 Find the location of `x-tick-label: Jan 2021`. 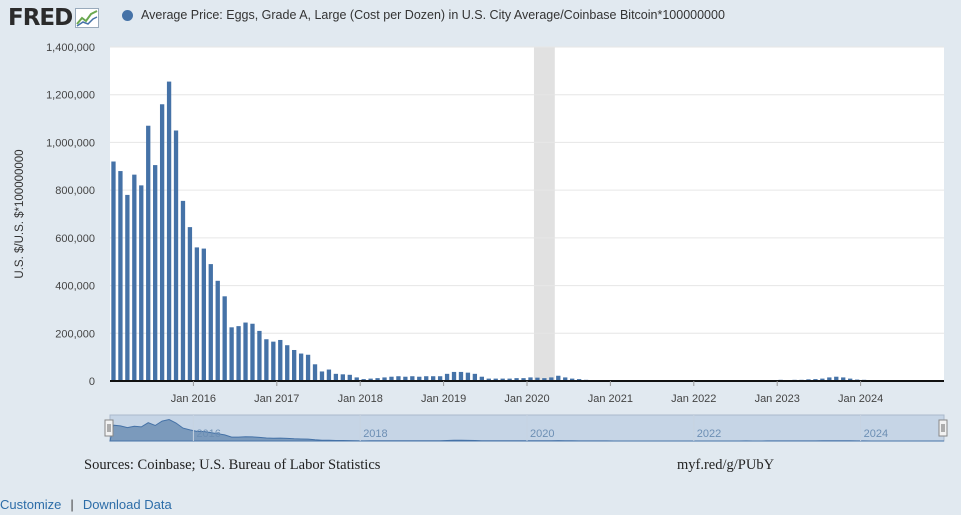

x-tick-label: Jan 2021 is located at coordinates (610, 399).